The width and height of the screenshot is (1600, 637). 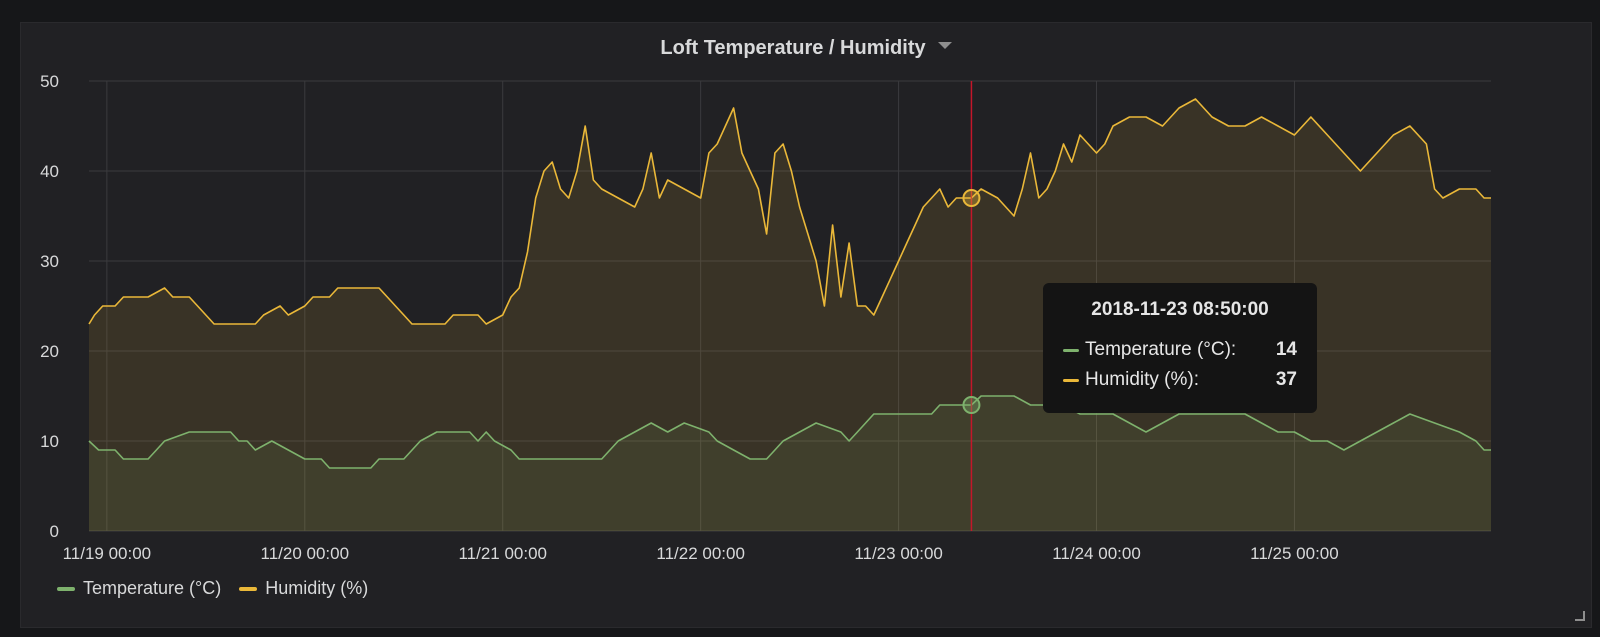 I want to click on x-tick-label: 11/19 00:00, so click(x=107, y=553).